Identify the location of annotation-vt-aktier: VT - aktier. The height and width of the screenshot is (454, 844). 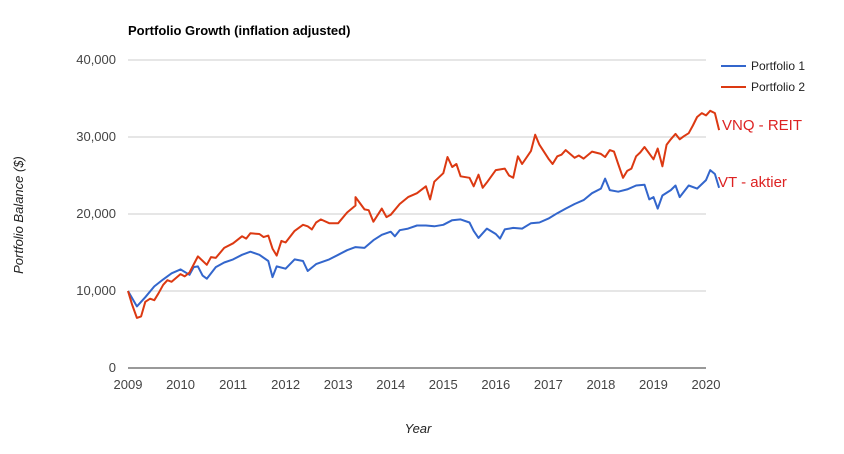
(752, 182).